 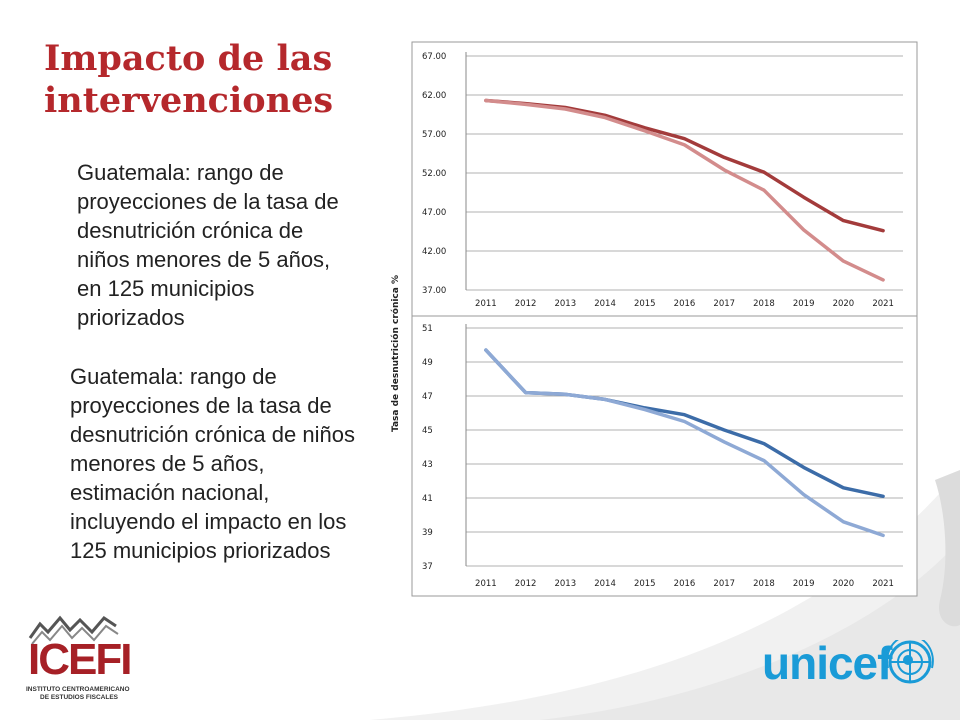 What do you see at coordinates (80, 659) in the screenshot?
I see `icefi-logo-text: ICEFI` at bounding box center [80, 659].